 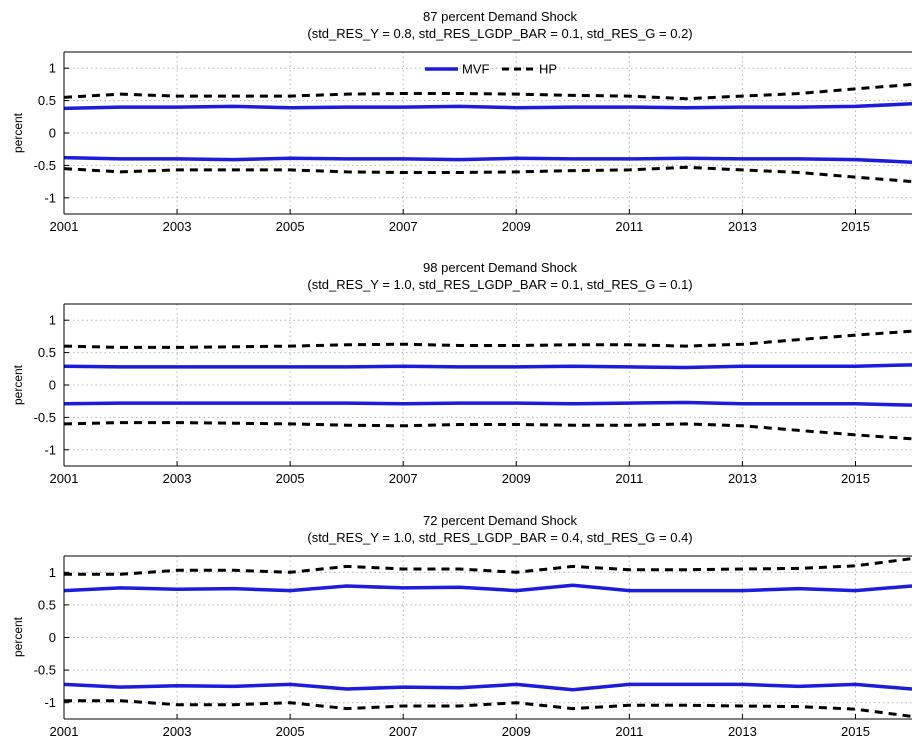 What do you see at coordinates (45, 637) in the screenshot?
I see `panel-3-y-ticks: 1 0.5 0 -0.5 -1` at bounding box center [45, 637].